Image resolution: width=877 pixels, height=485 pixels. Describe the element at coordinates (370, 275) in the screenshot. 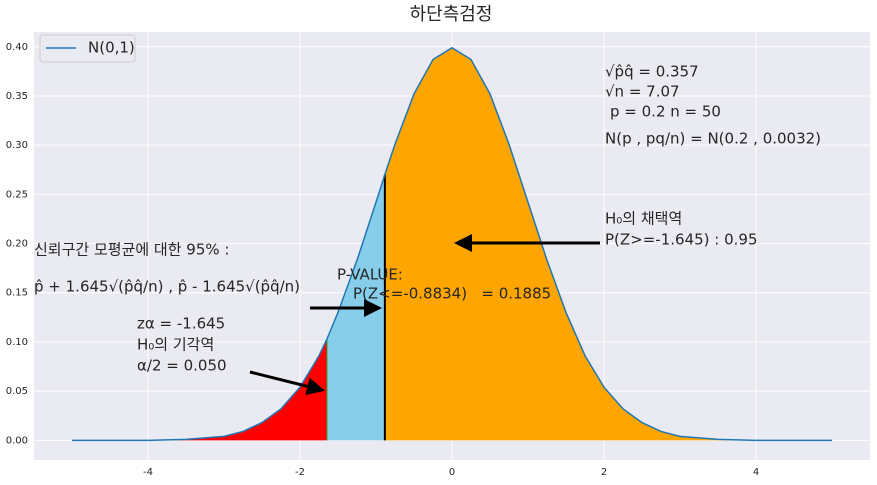

I see `annotation: P-VALUE:` at that location.